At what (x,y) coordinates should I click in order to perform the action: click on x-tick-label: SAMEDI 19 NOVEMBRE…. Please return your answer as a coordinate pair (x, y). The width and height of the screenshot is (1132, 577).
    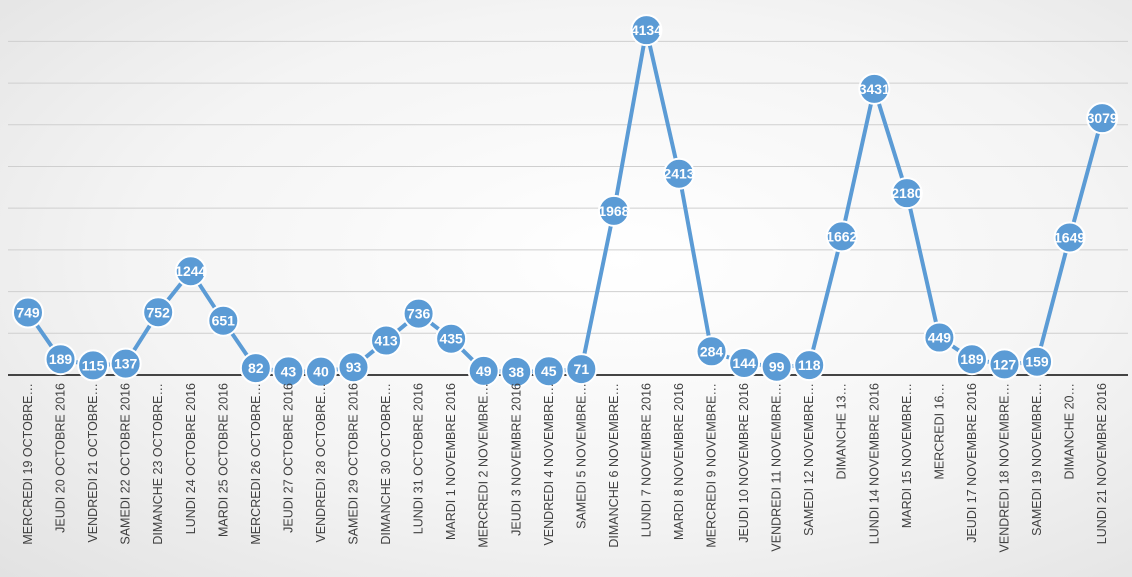
    Looking at the image, I should click on (1037, 459).